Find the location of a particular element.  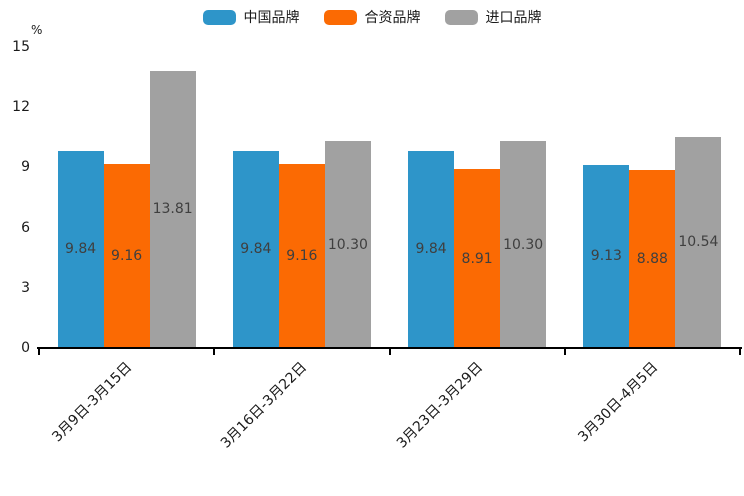

y-tick-label-9: 9 is located at coordinates (25, 167).